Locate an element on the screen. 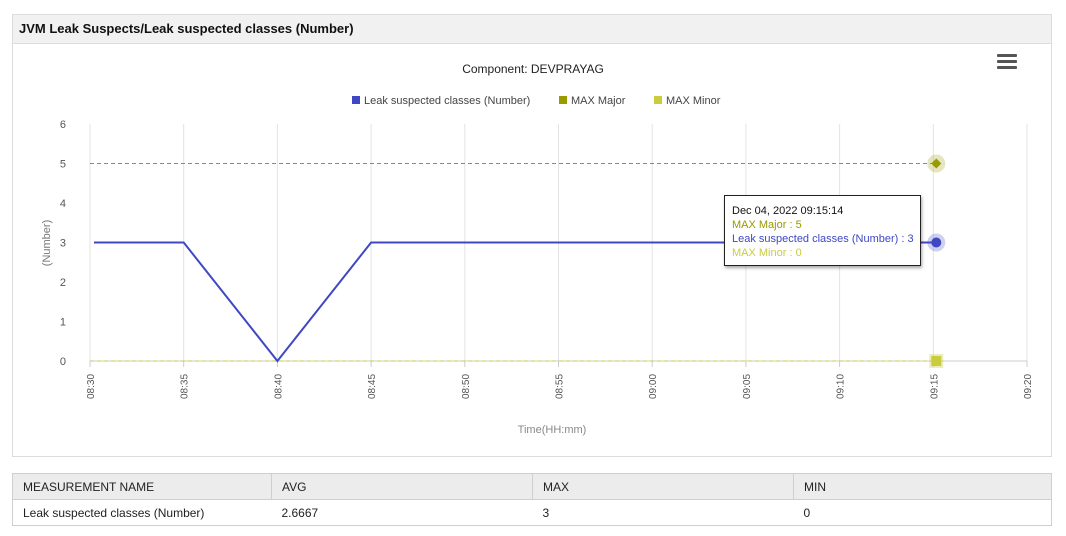 This screenshot has height=536, width=1066. col-min: MIN is located at coordinates (922, 486).